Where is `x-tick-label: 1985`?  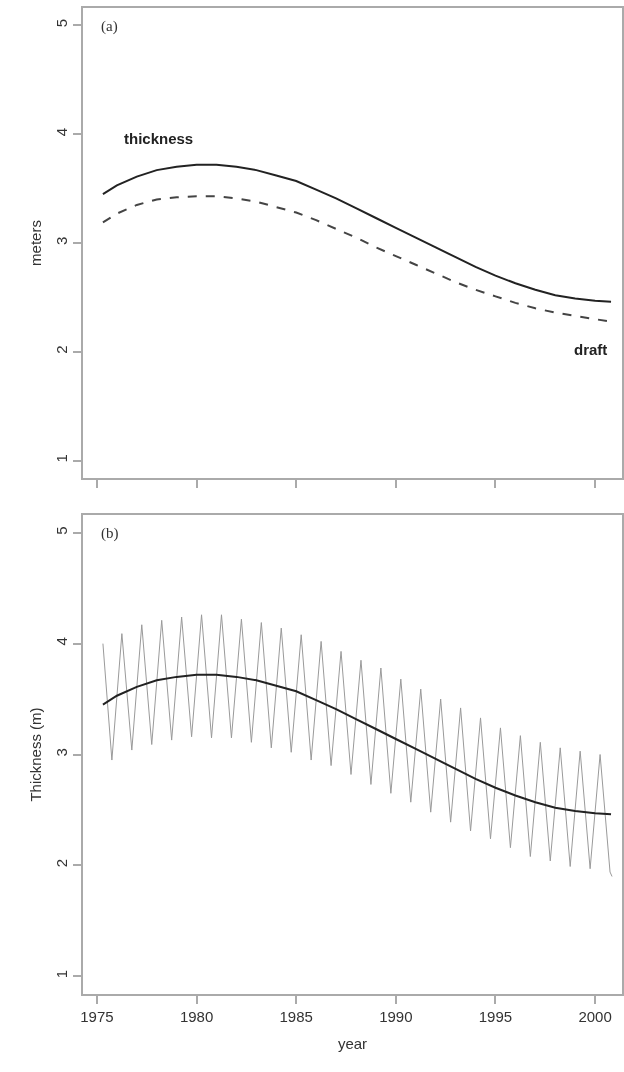
x-tick-label: 1985 is located at coordinates (296, 1016).